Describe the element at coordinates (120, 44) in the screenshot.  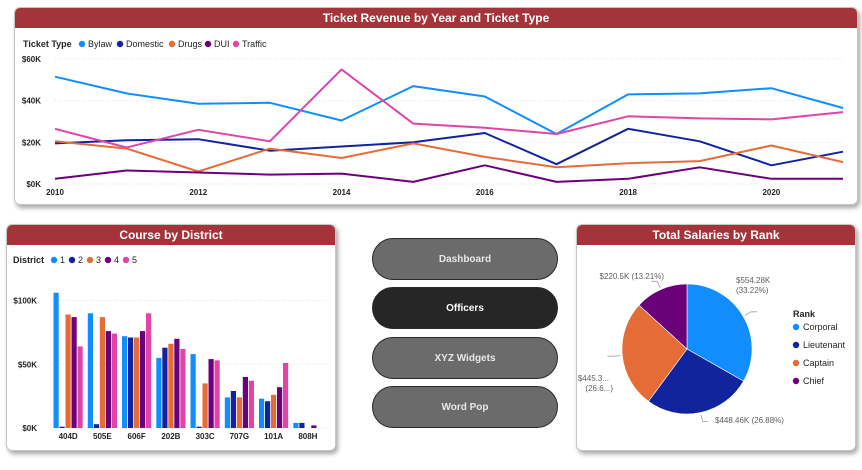
I see `legend-marker-domestic` at that location.